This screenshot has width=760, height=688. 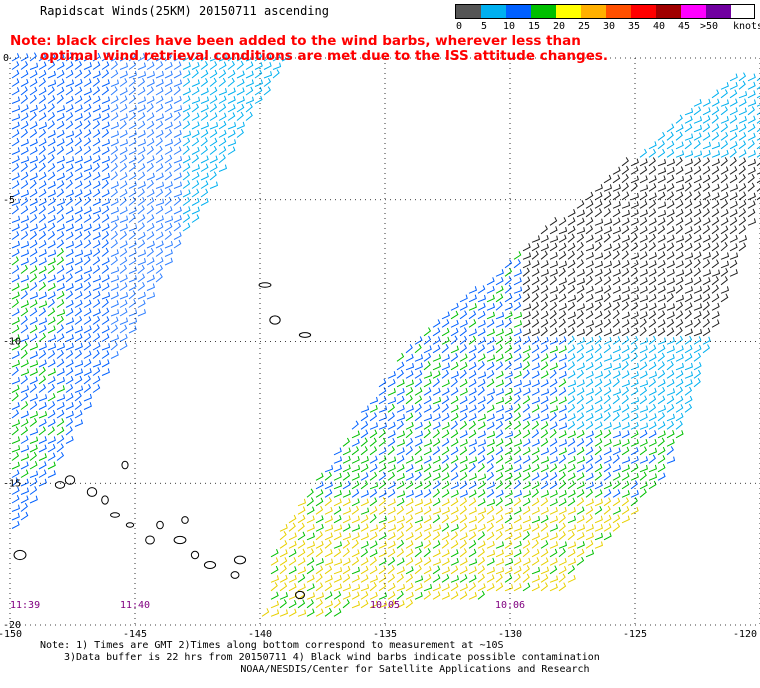 I want to click on island-outline, so click(x=275, y=320).